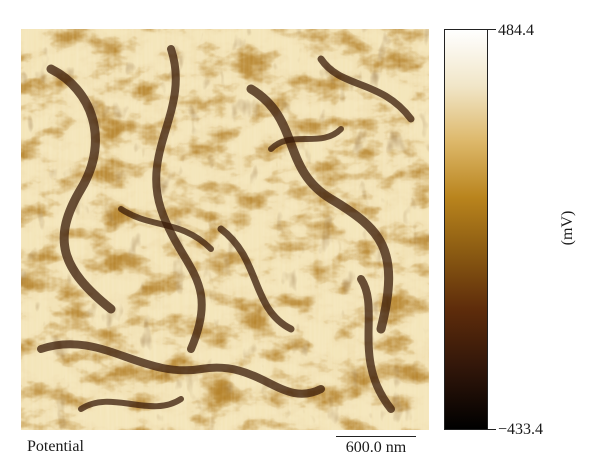  I want to click on colorbar-min-label: −433.4, so click(521, 429).